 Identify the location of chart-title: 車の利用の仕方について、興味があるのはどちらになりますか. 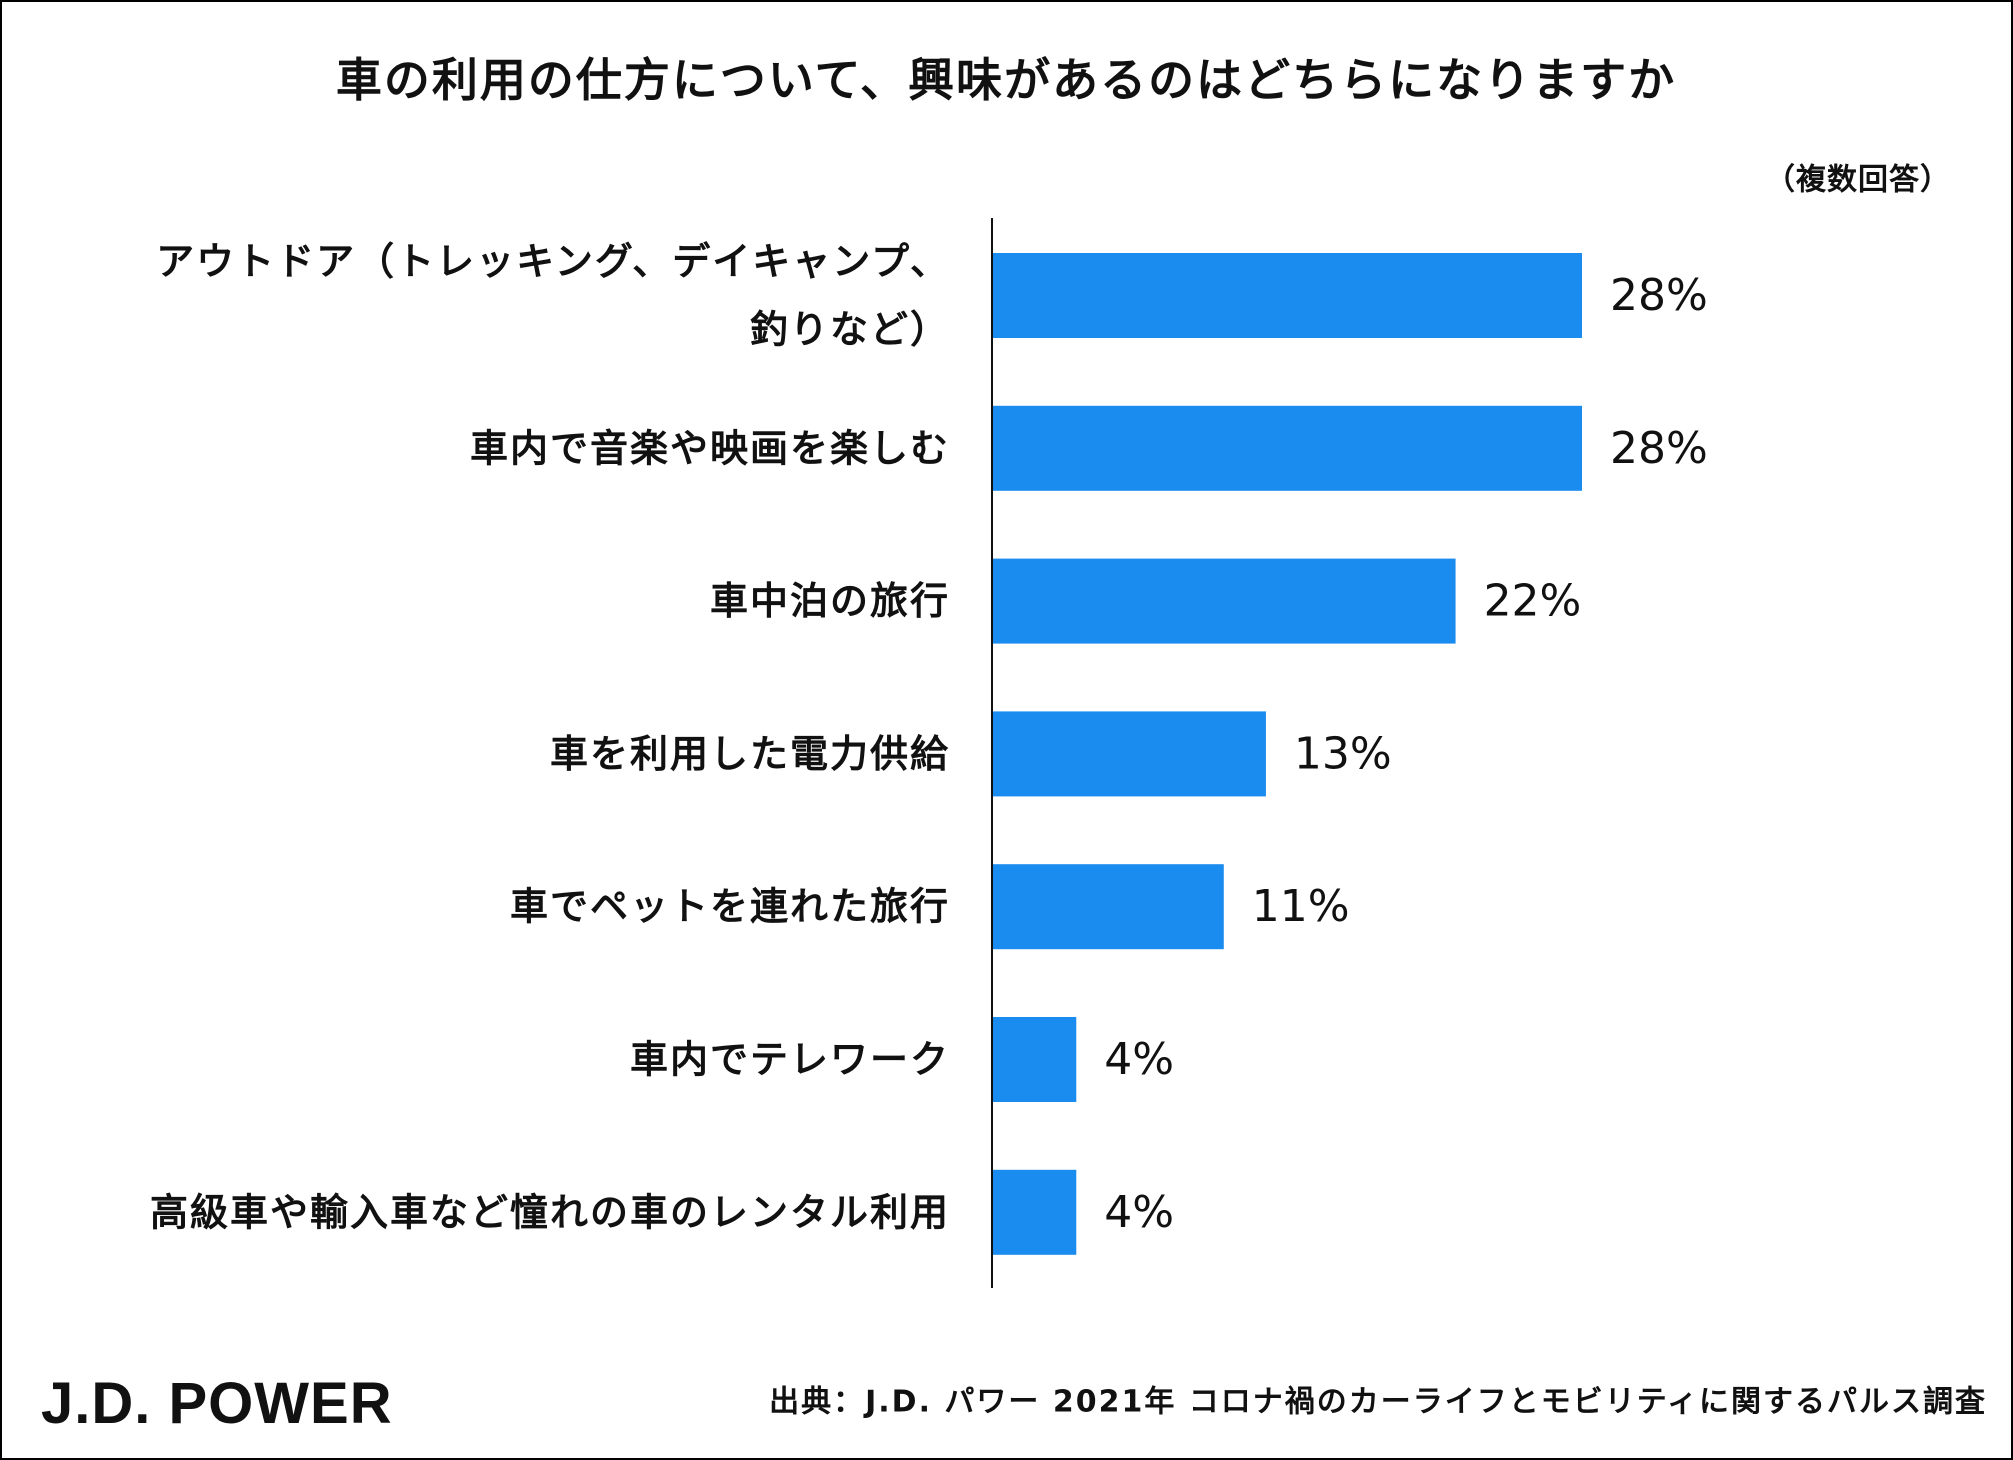
(1006, 80).